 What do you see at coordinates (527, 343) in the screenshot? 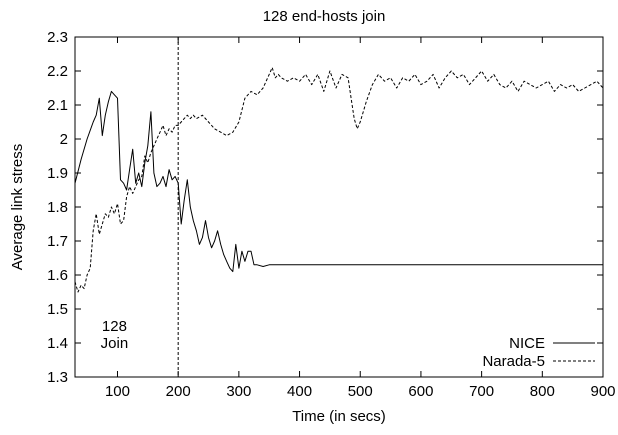
I see `legend-label-nice: NICE` at bounding box center [527, 343].